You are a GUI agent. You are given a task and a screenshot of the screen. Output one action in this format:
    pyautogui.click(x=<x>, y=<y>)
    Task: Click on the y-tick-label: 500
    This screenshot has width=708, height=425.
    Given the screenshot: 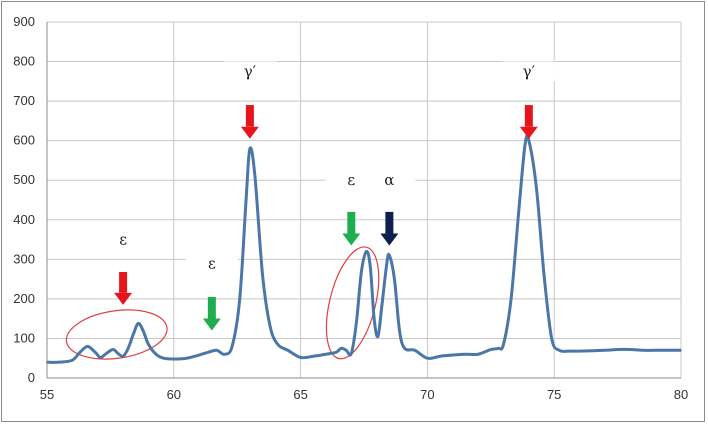 What is the action you would take?
    pyautogui.click(x=24, y=179)
    